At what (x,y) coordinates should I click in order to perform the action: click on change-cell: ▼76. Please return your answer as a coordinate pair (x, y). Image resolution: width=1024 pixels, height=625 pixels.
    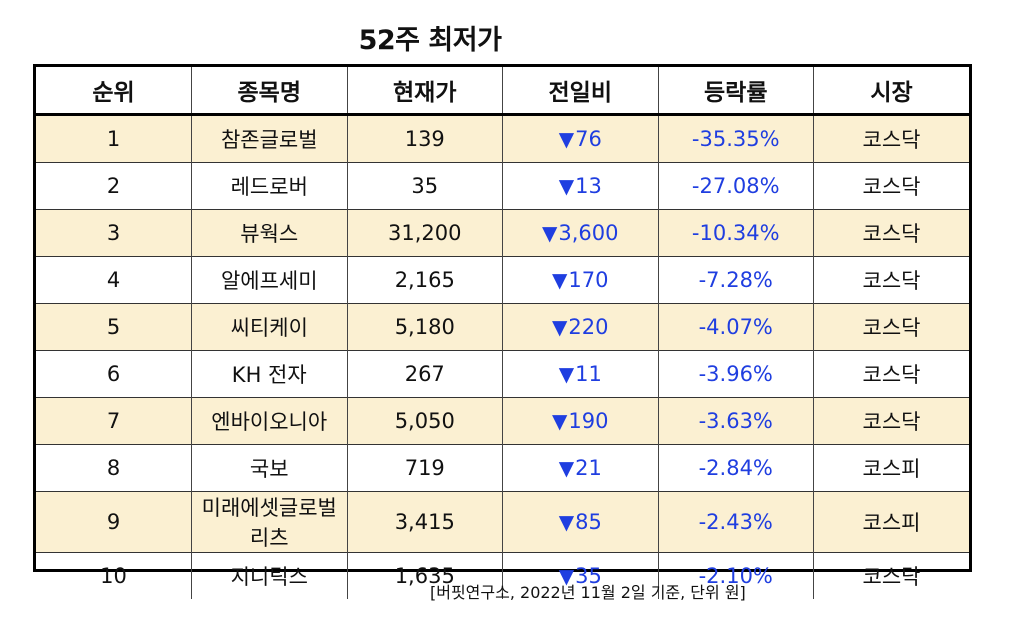
    Looking at the image, I should click on (580, 138).